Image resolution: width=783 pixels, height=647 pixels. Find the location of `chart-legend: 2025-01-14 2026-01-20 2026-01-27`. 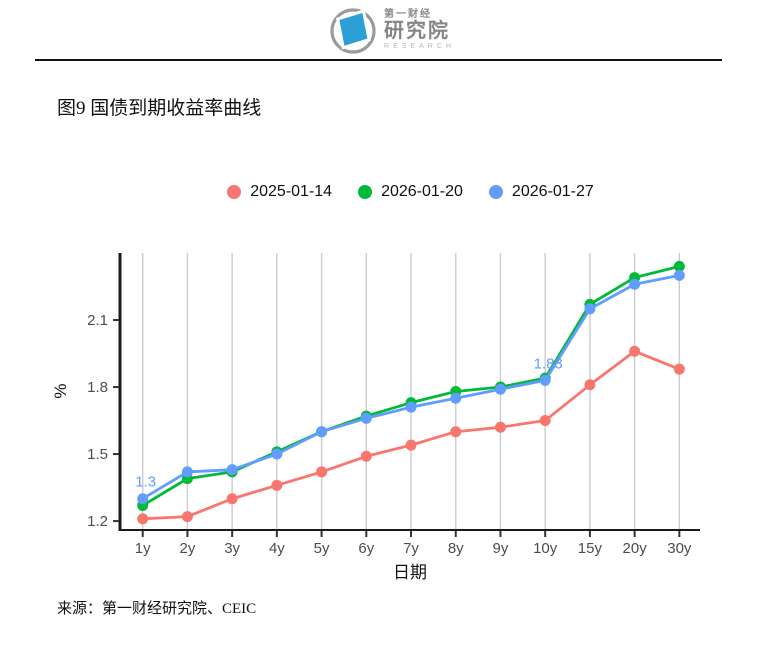

chart-legend: 2025-01-14 2026-01-20 2026-01-27 is located at coordinates (391, 192).